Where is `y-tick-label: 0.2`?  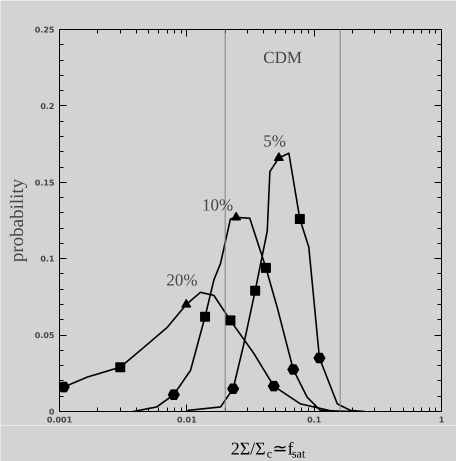
y-tick-label: 0.2 is located at coordinates (47, 106).